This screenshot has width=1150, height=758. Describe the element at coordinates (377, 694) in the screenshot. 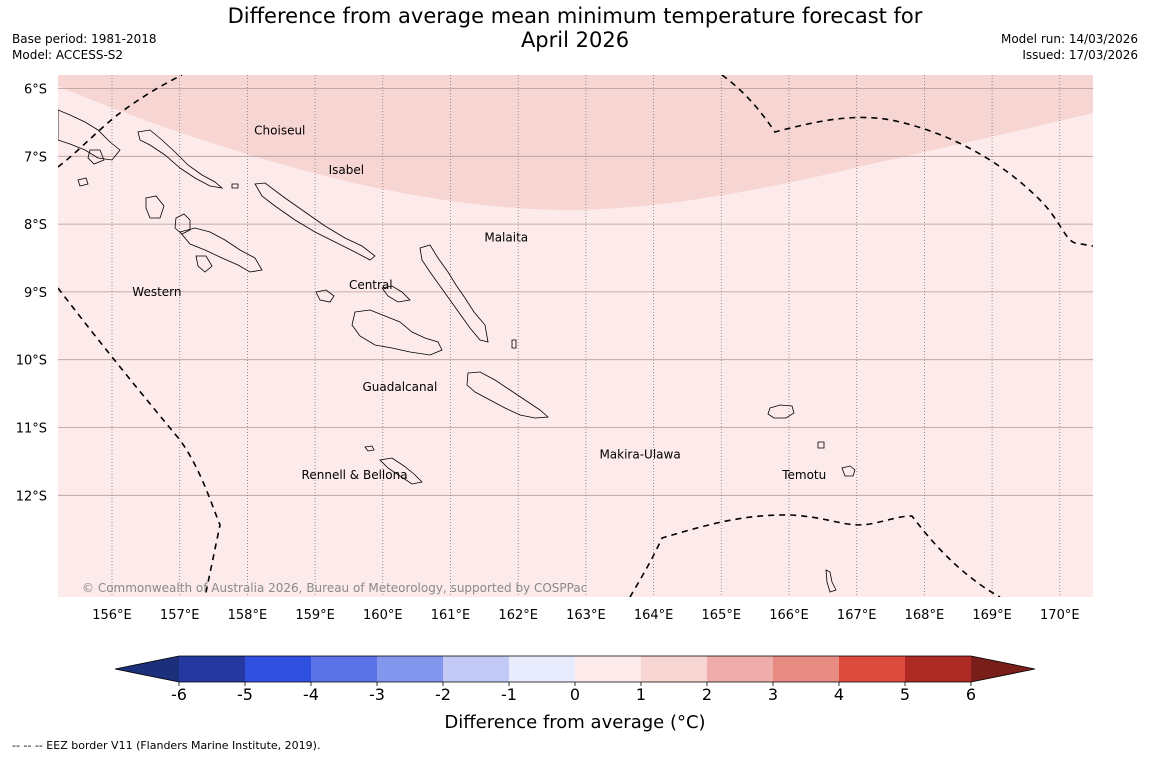

I see `colorbar-tick-label: -3` at that location.